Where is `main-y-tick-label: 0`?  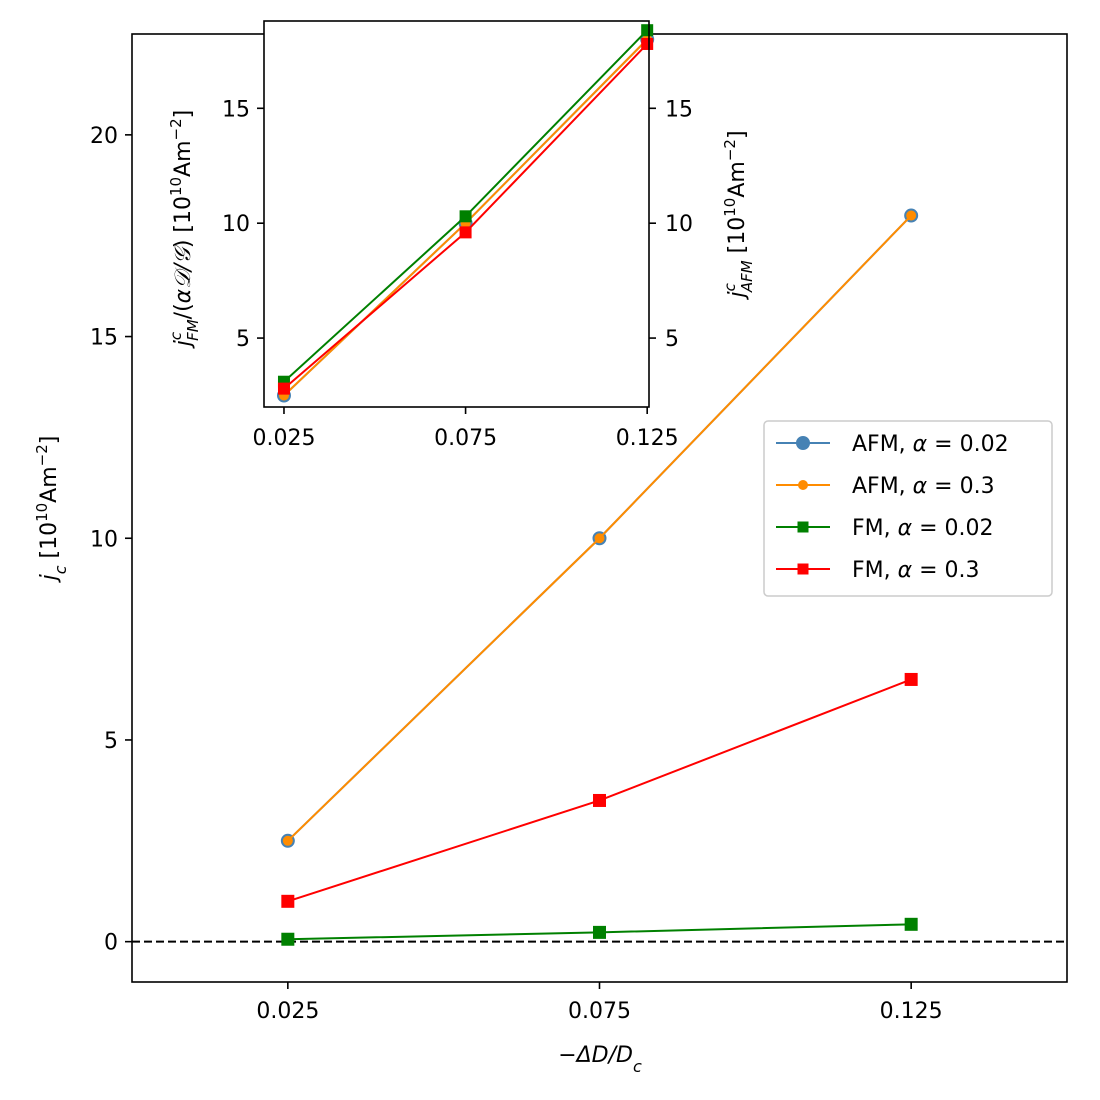
main-y-tick-label: 0 is located at coordinates (111, 943).